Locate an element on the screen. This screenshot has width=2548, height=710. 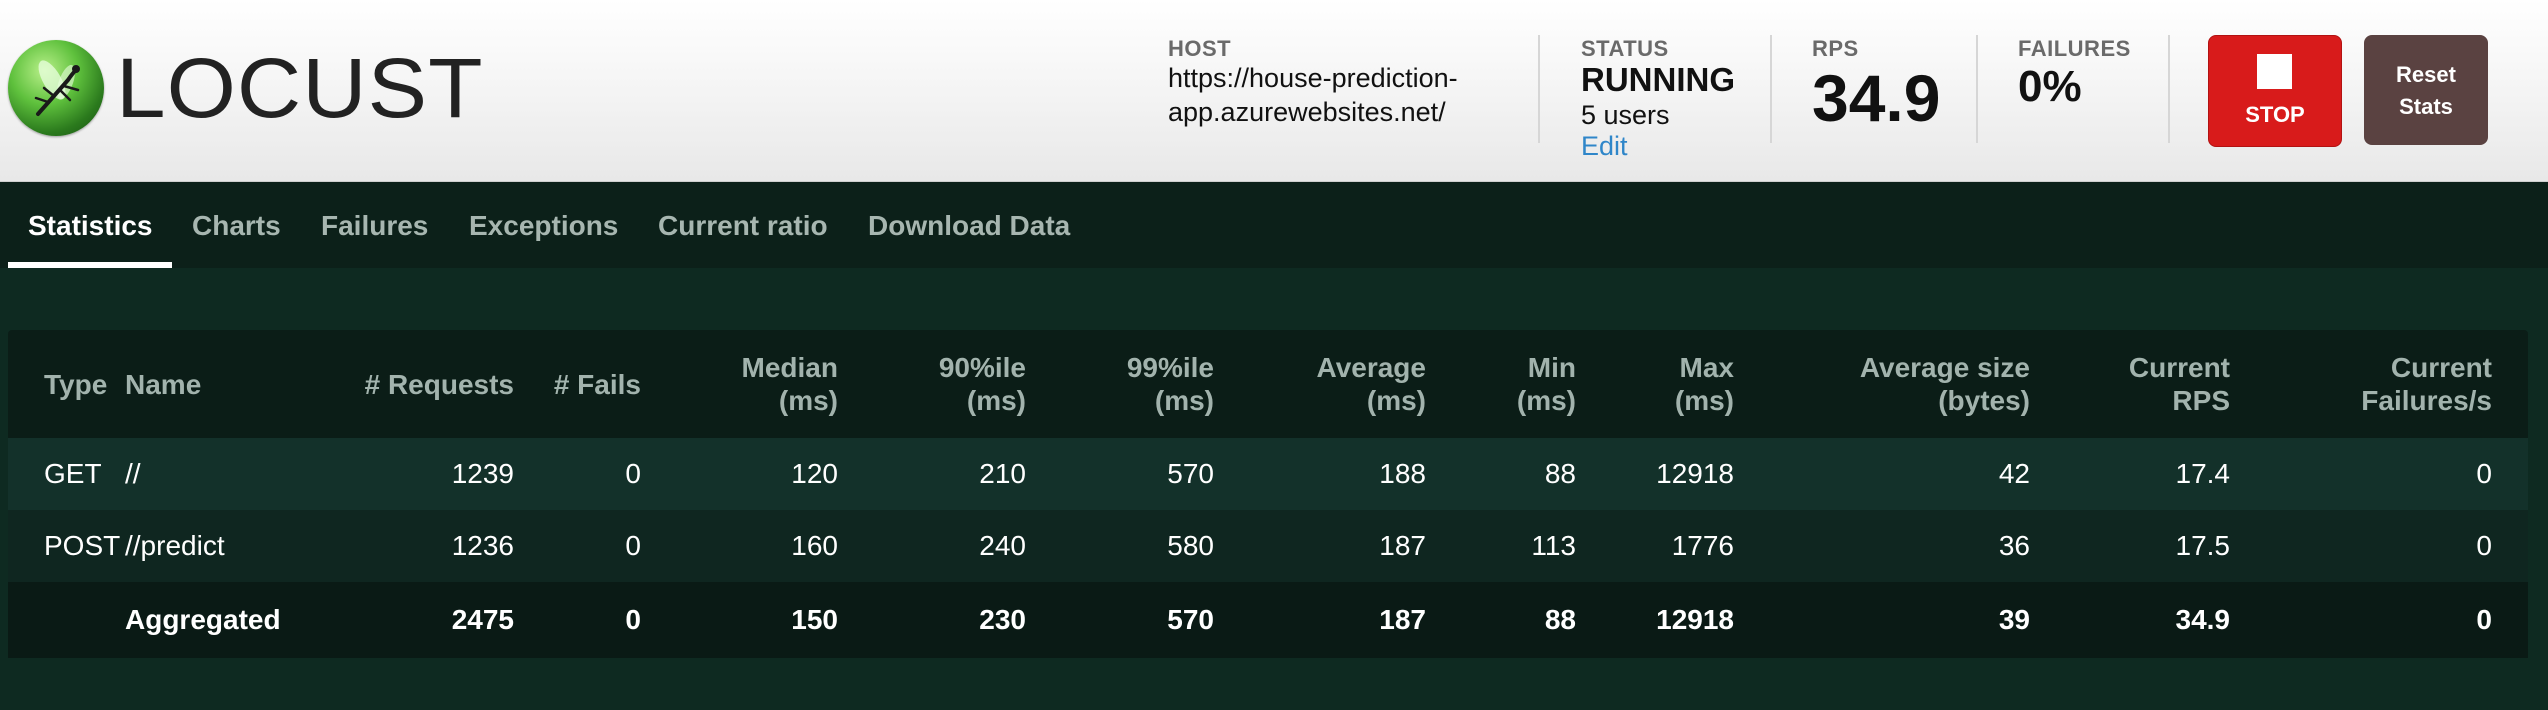
locust-logo-icon is located at coordinates (56, 88).